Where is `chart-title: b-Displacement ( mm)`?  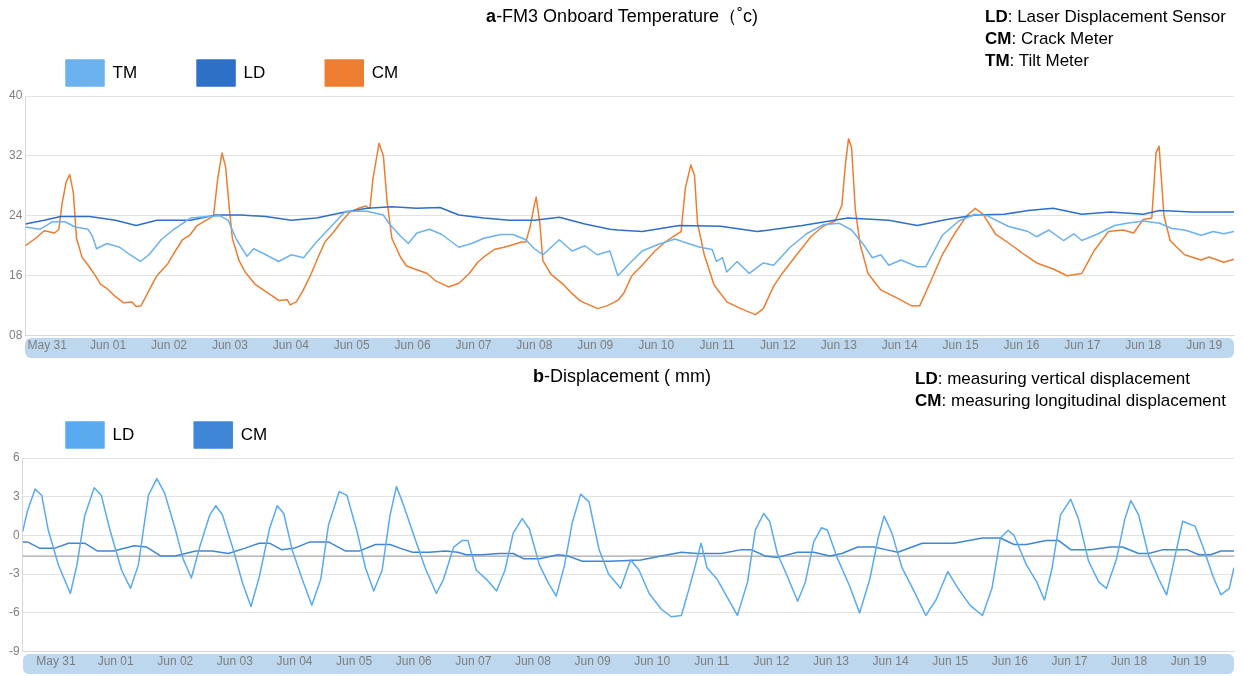
chart-title: b-Displacement ( mm) is located at coordinates (622, 376).